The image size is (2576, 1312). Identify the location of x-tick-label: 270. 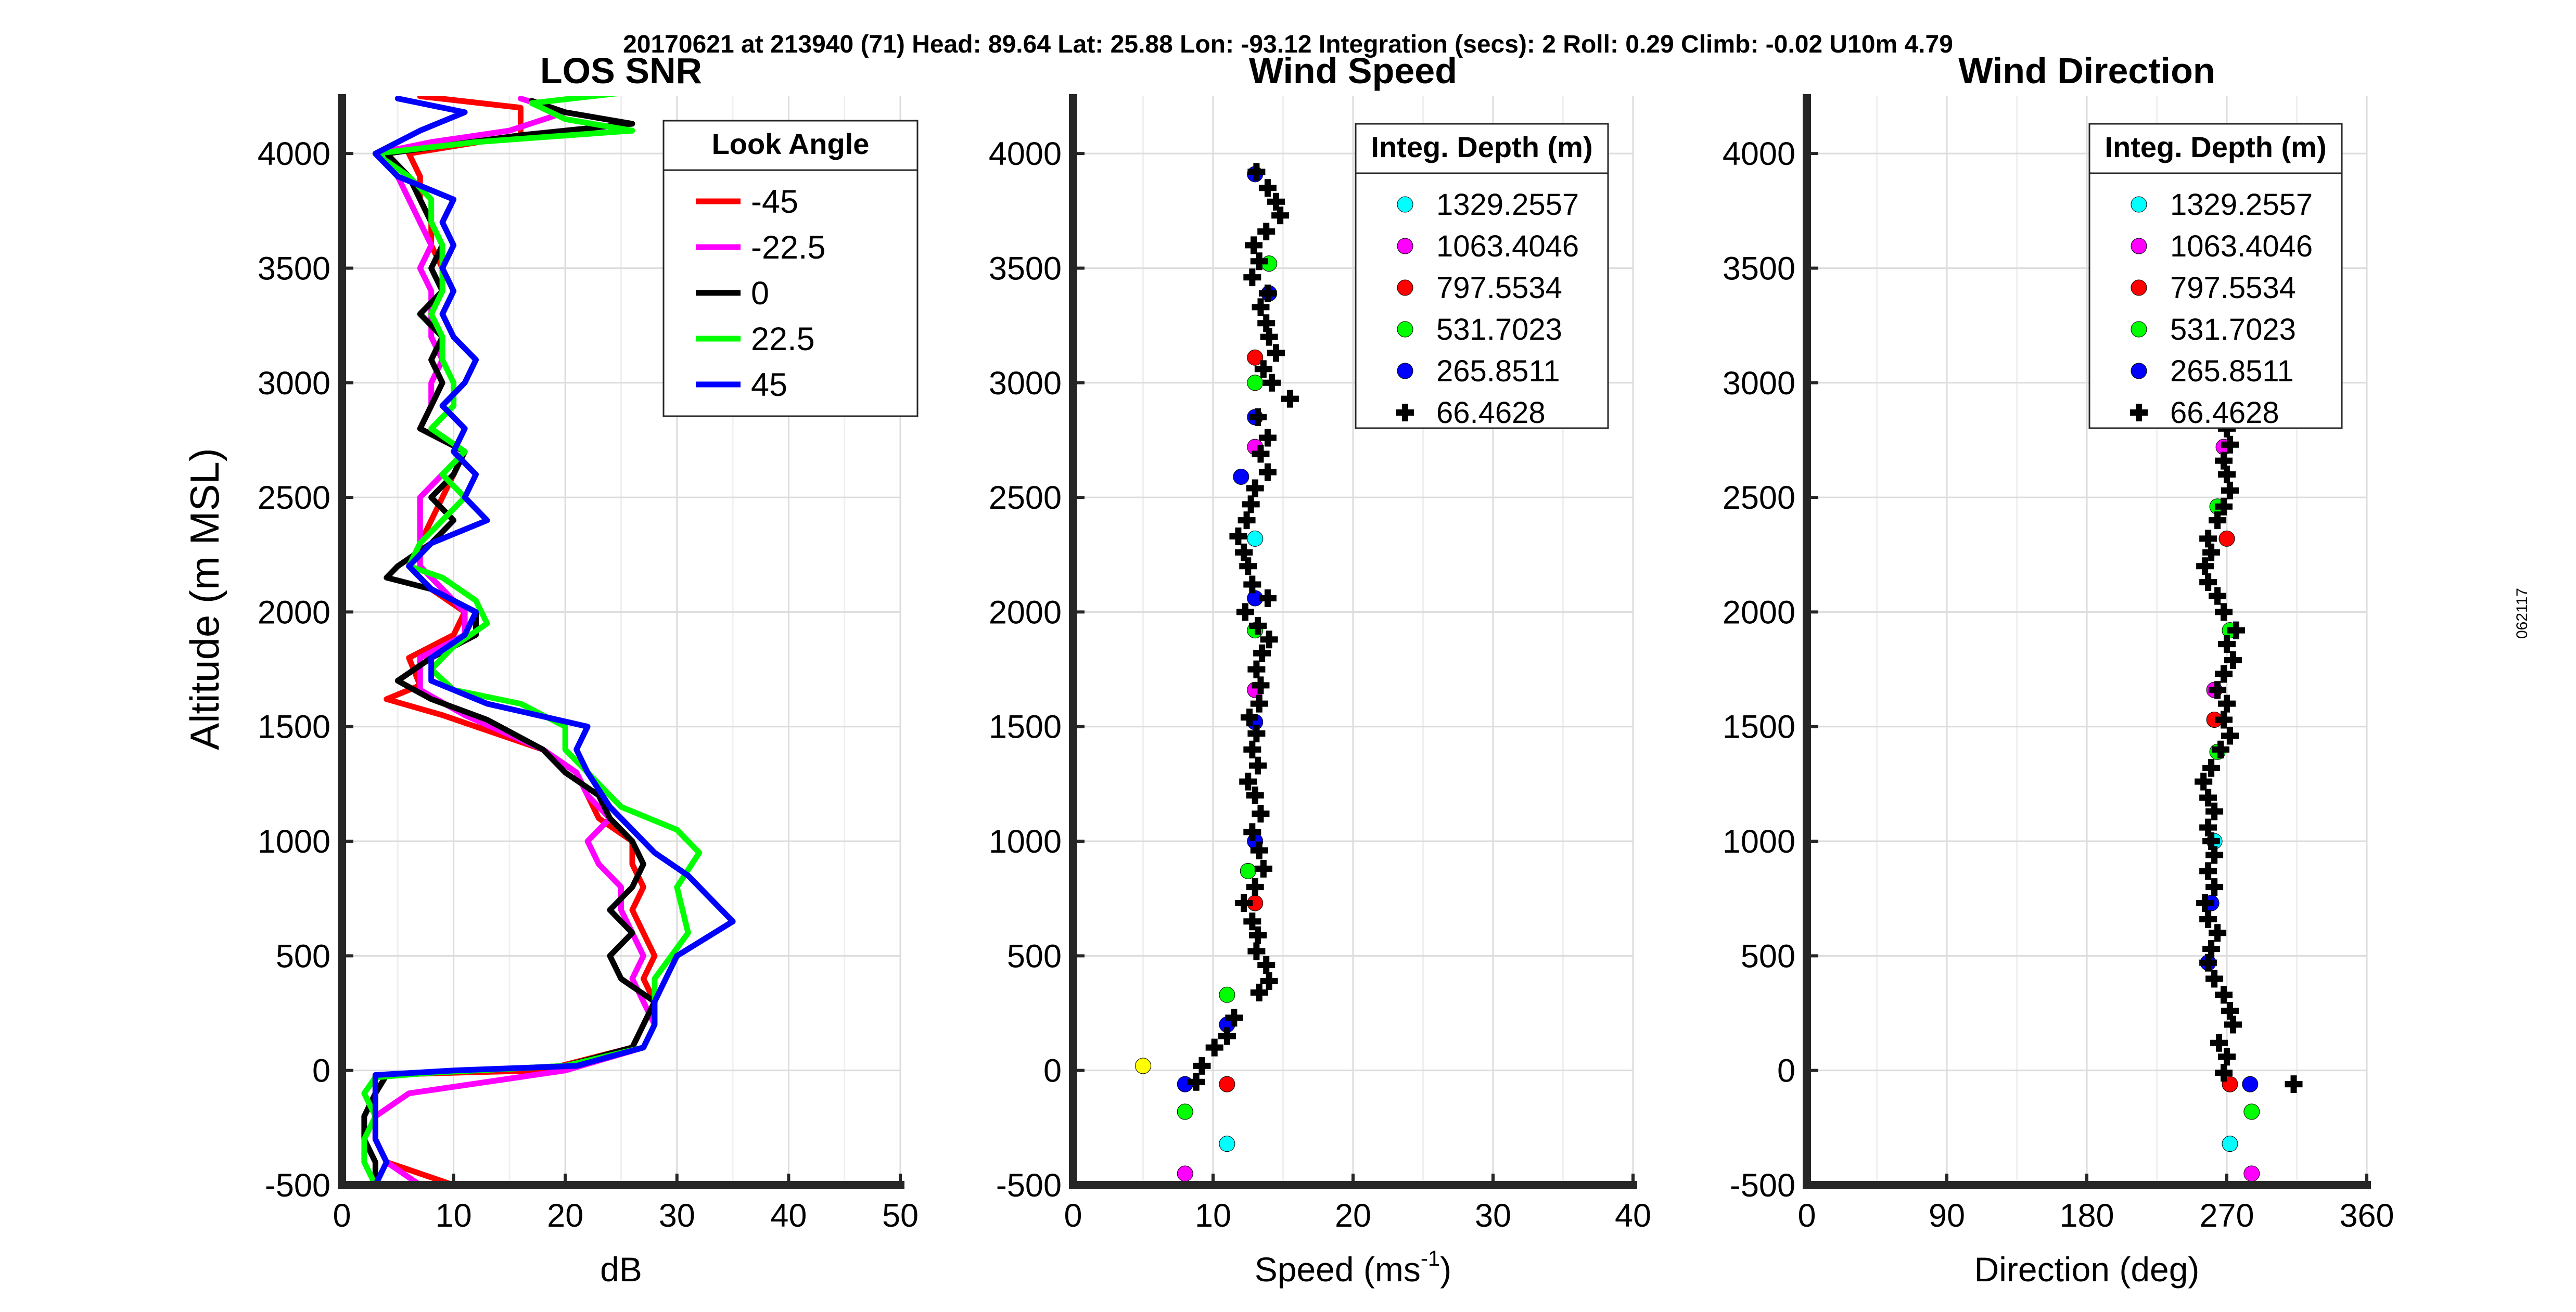
(2226, 1216).